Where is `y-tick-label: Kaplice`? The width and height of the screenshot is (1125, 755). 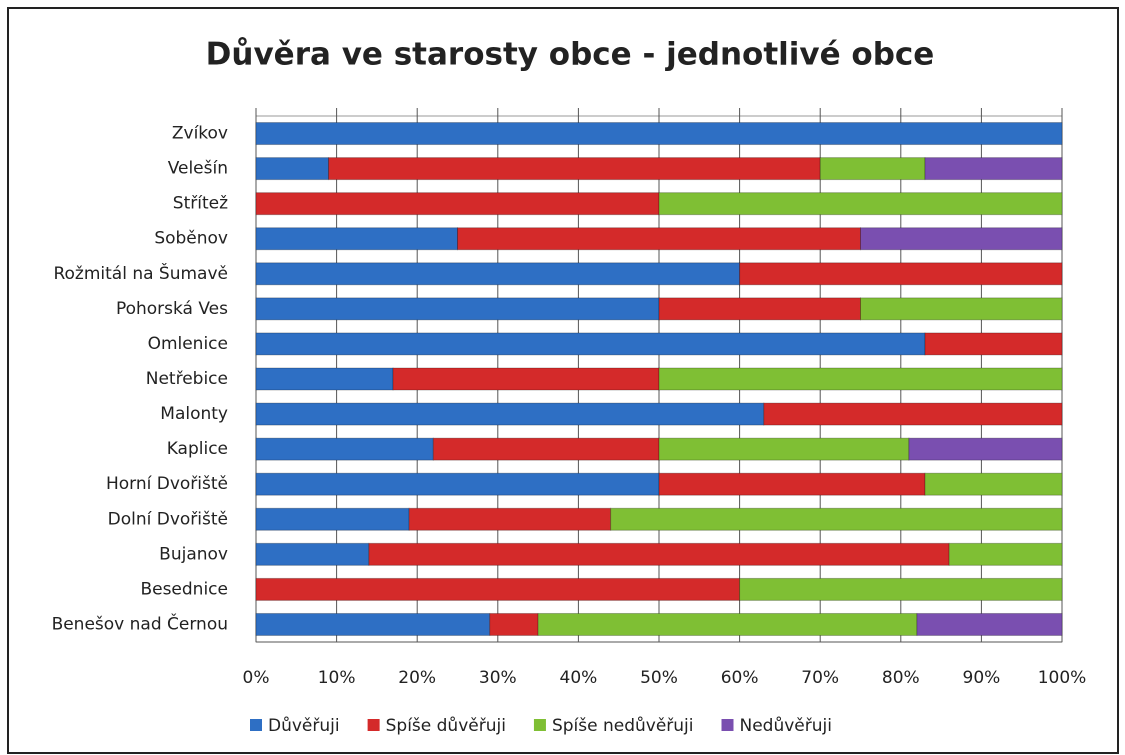 y-tick-label: Kaplice is located at coordinates (197, 449).